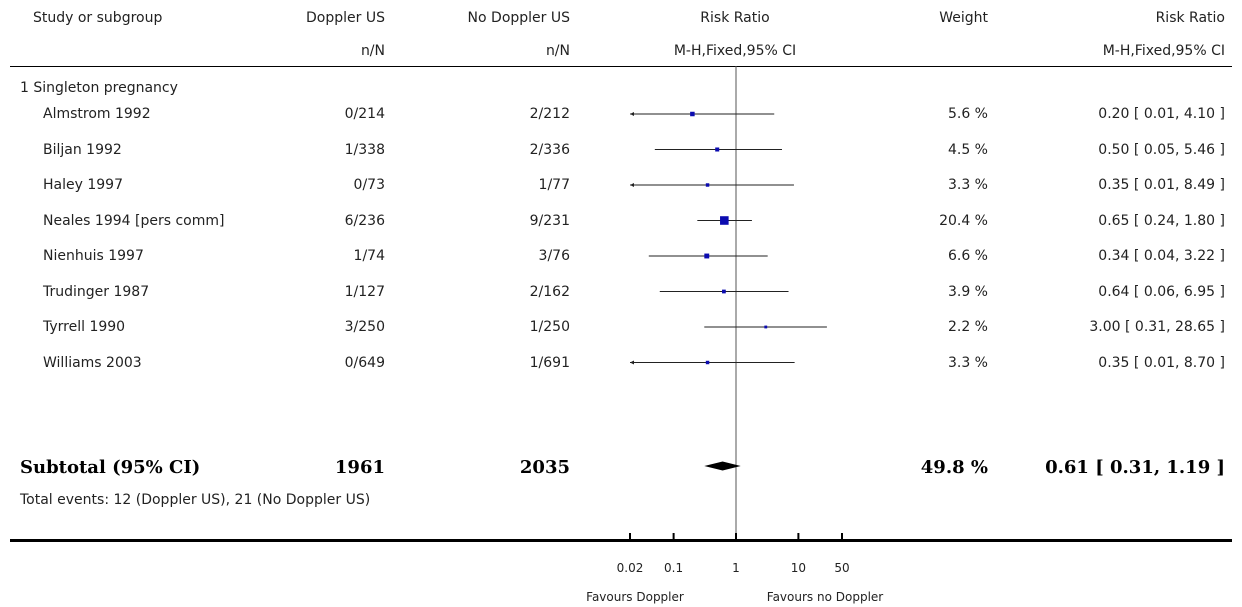 The image size is (1242, 607). I want to click on study-treatment-events: 0/214, so click(364, 114).